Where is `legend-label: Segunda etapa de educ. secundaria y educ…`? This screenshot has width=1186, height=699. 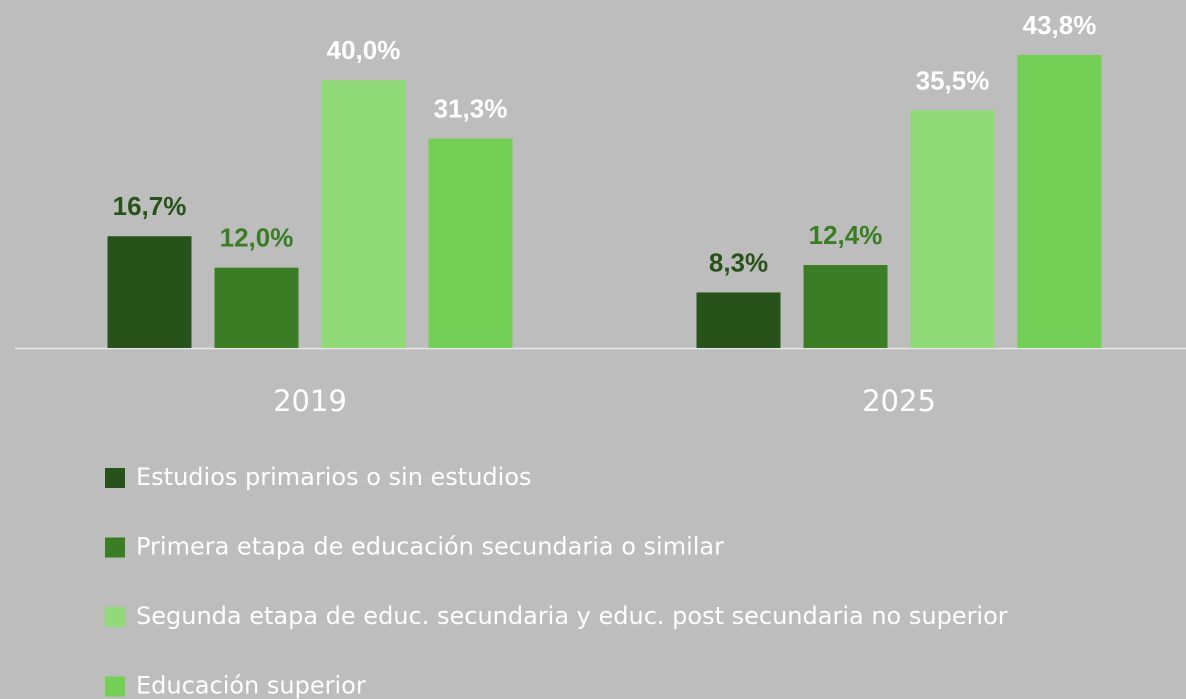
legend-label: Segunda etapa de educ. secundaria y educ… is located at coordinates (572, 616).